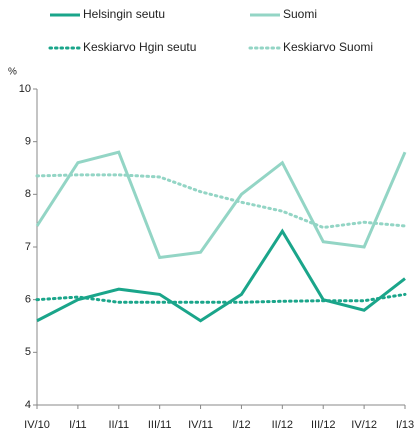  Describe the element at coordinates (124, 14) in the screenshot. I see `legend-label: Helsingin seutu` at that location.